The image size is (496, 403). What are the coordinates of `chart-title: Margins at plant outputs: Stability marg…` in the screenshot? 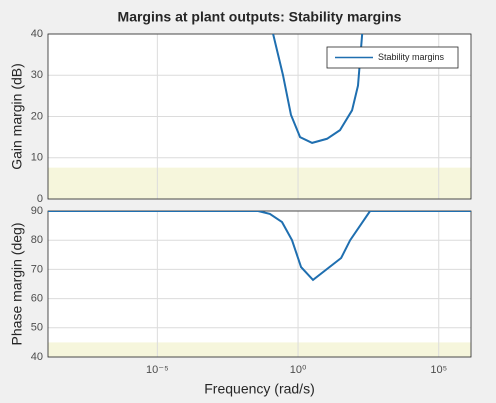 It's located at (260, 17).